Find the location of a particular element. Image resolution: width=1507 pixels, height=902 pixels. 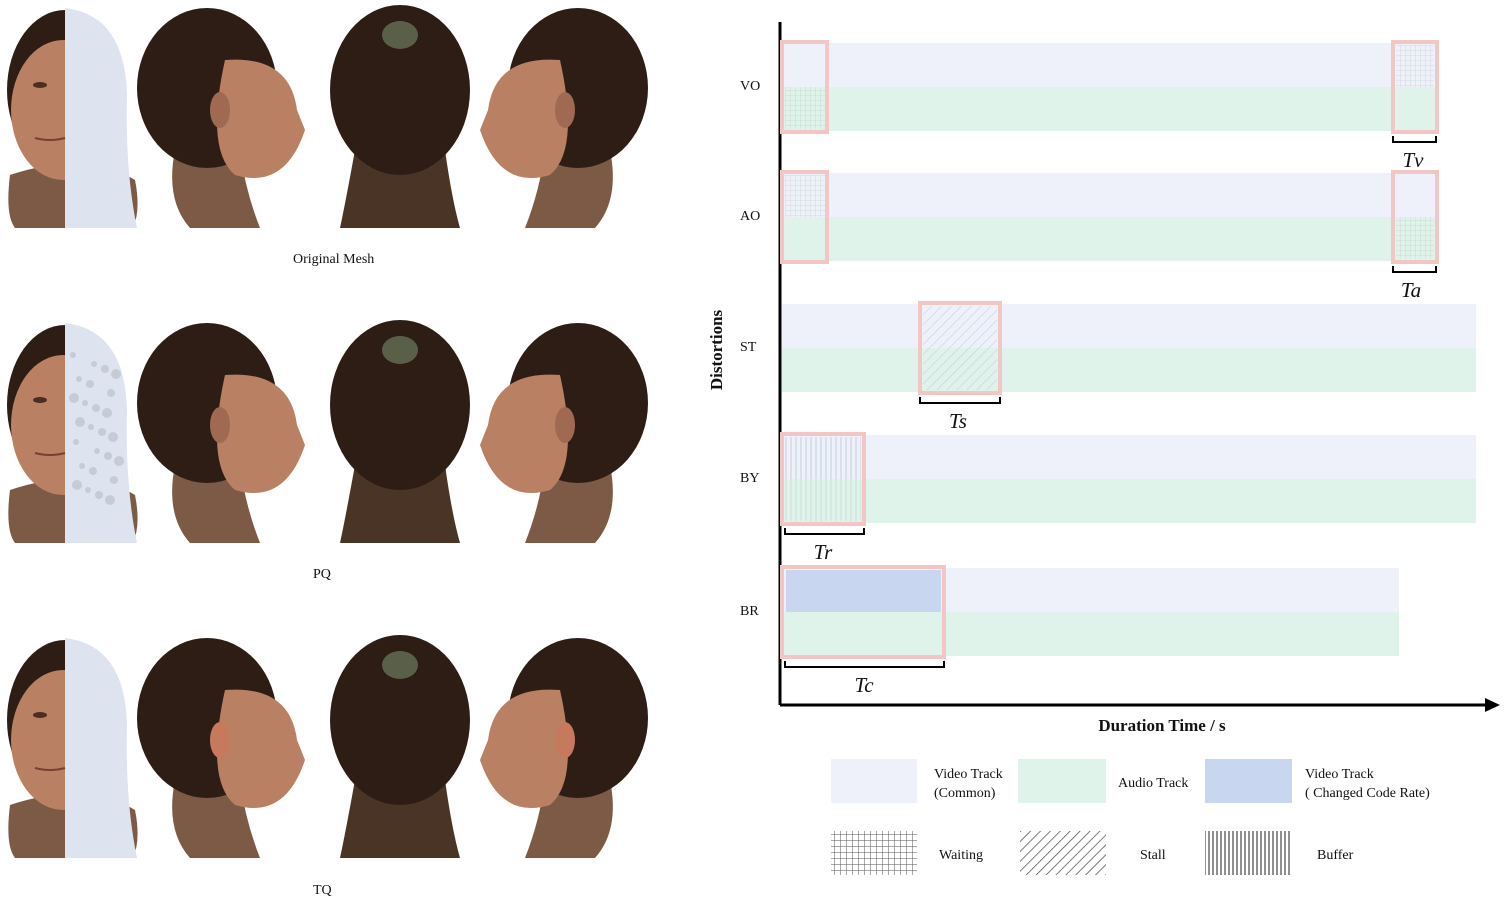

caption-pq: PQ is located at coordinates (322, 574).